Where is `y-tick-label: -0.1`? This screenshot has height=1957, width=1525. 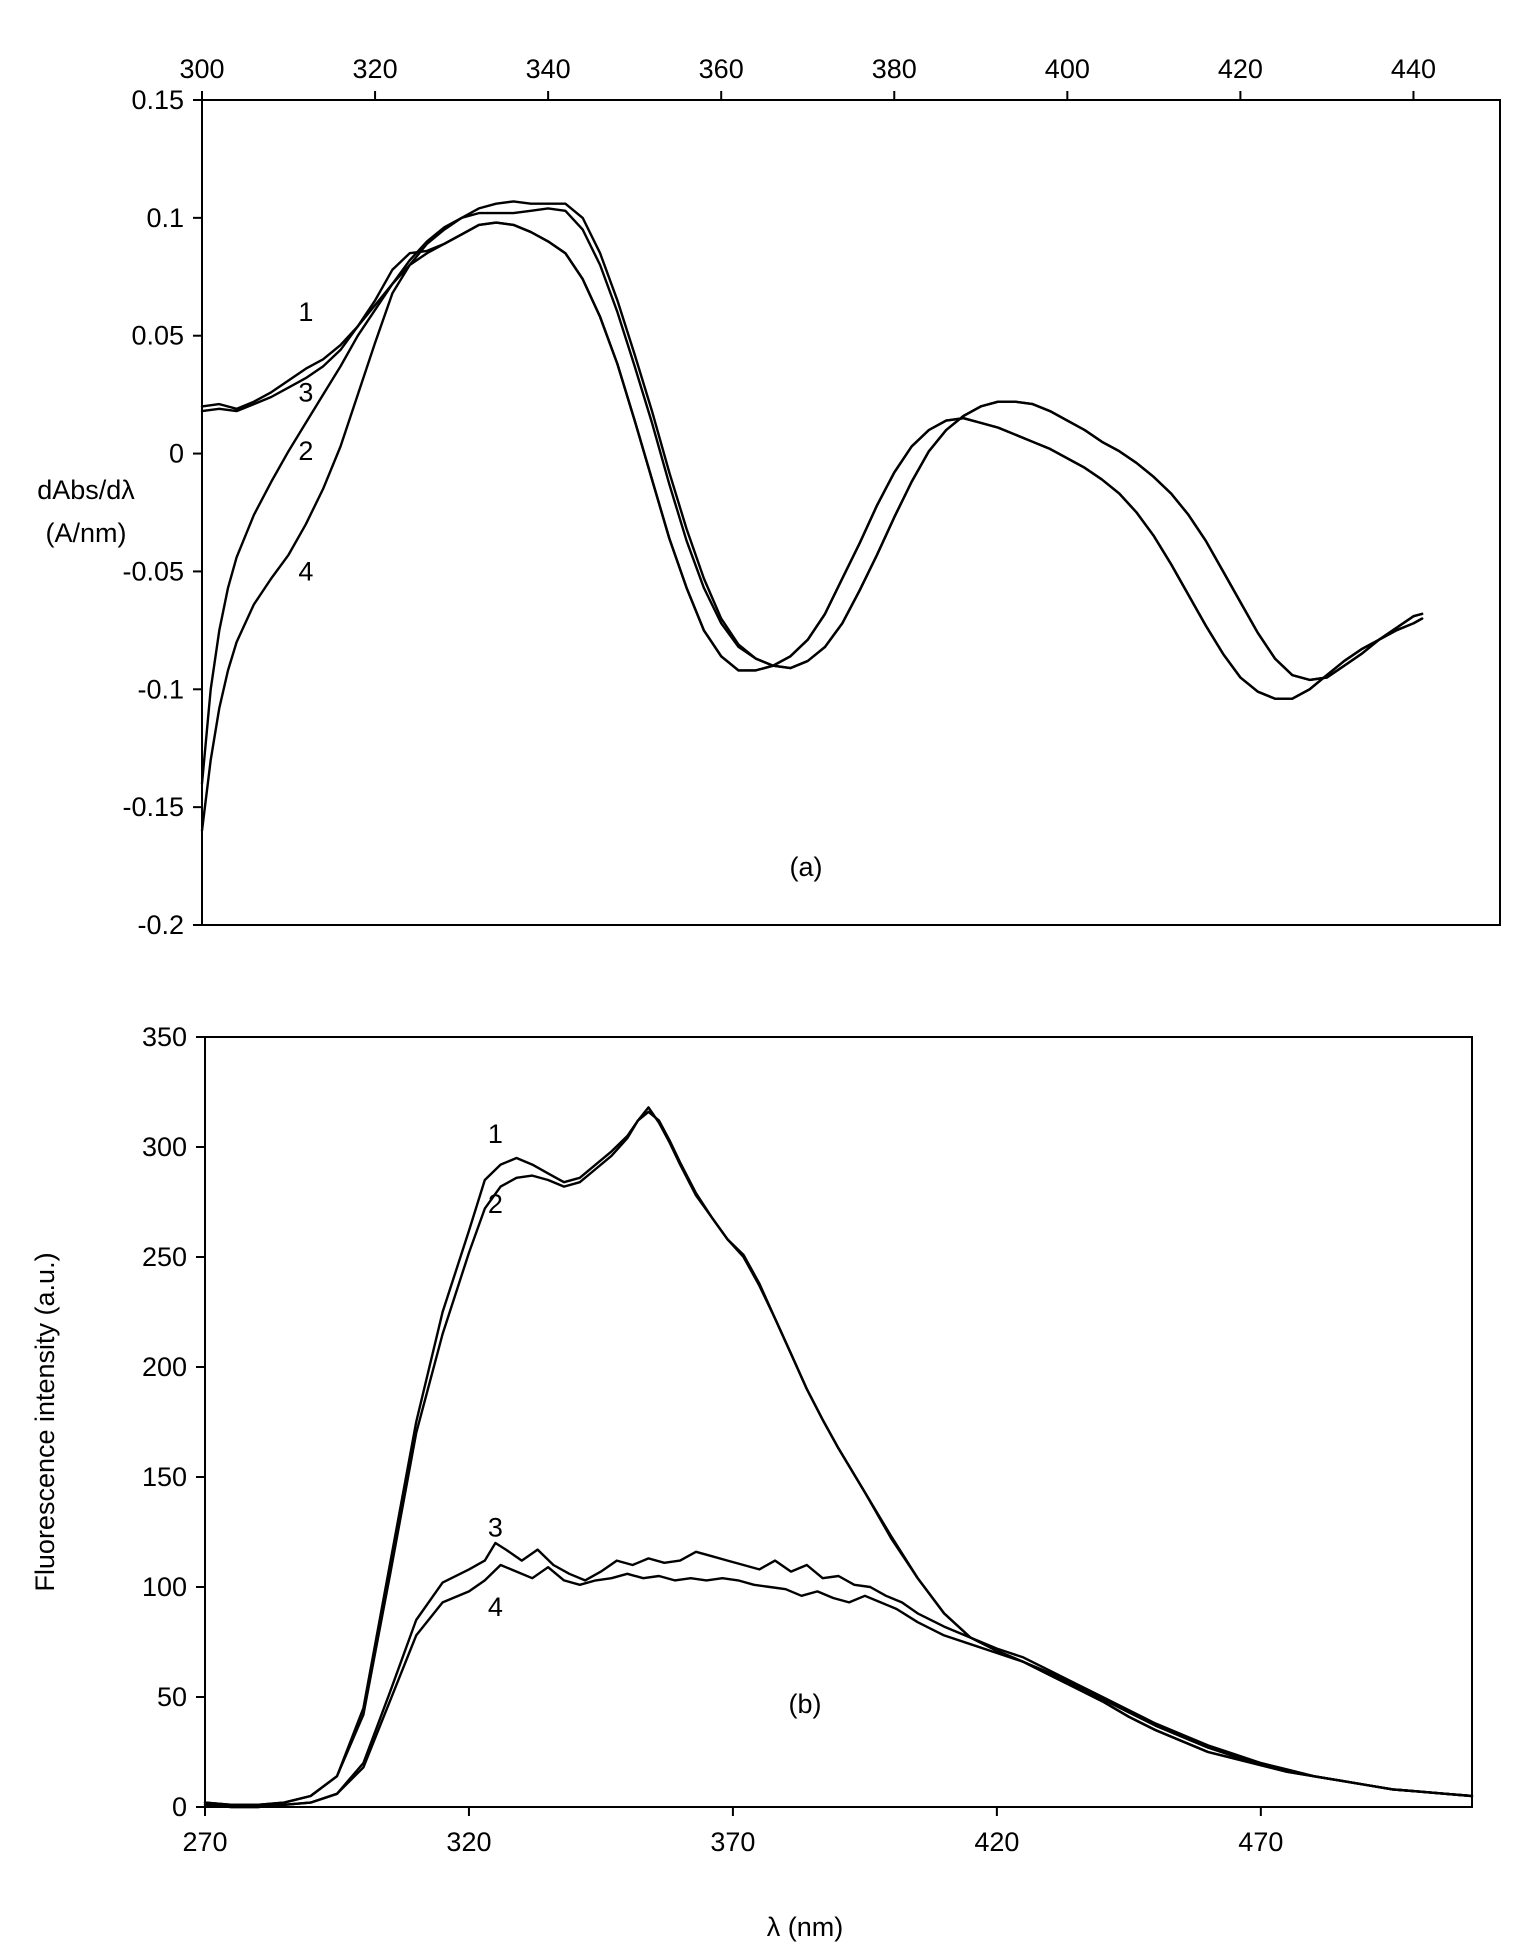
y-tick-label: -0.1 is located at coordinates (160, 689).